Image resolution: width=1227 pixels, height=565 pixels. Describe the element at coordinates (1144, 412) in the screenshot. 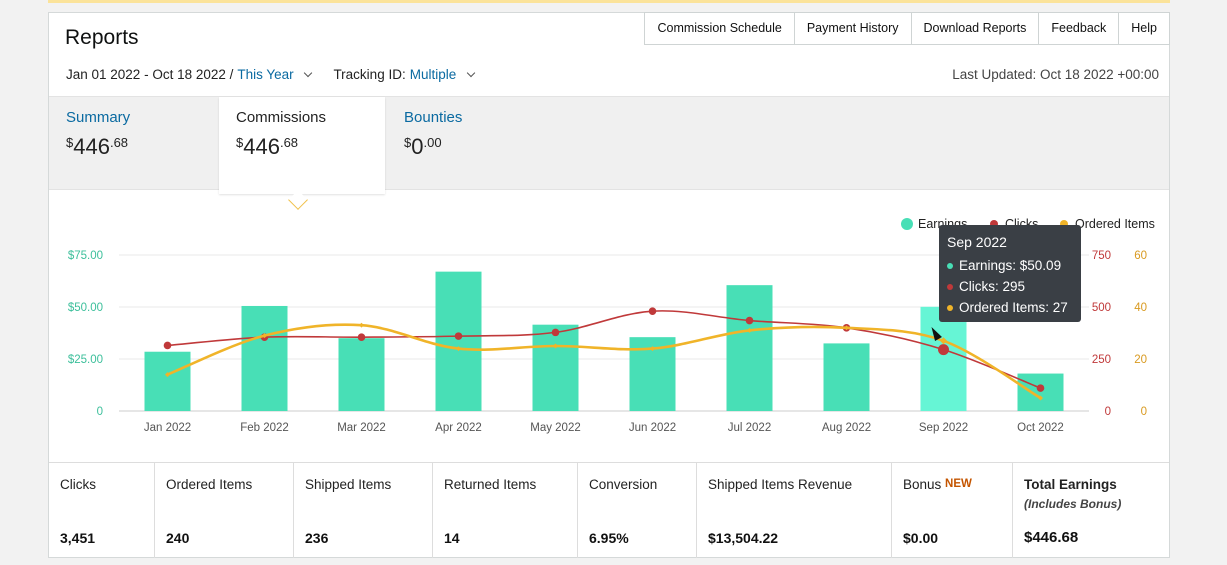

I see `y-right-items-tick-label: 0` at that location.